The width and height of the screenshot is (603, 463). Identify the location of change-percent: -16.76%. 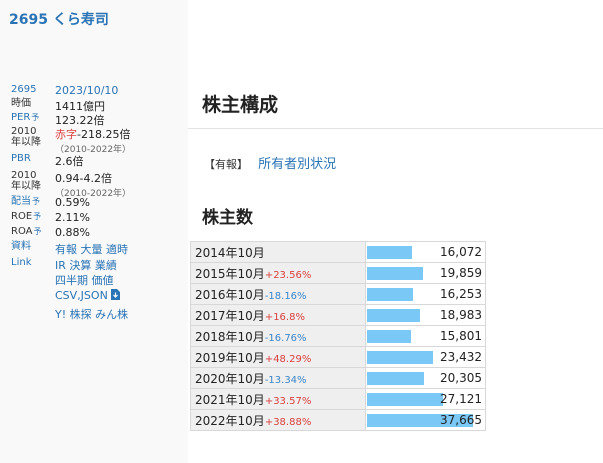
(285, 338).